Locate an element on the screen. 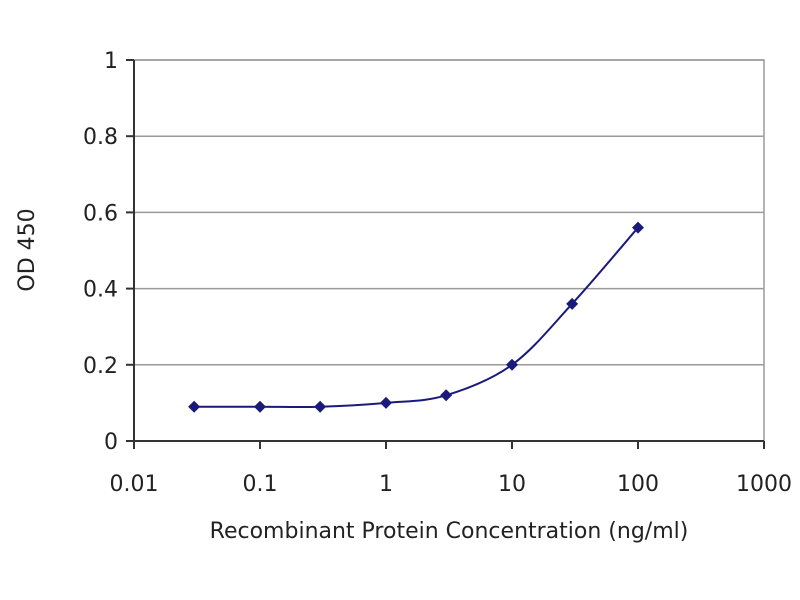 The image size is (800, 600). x-tick-label-5: 1000 is located at coordinates (764, 484).